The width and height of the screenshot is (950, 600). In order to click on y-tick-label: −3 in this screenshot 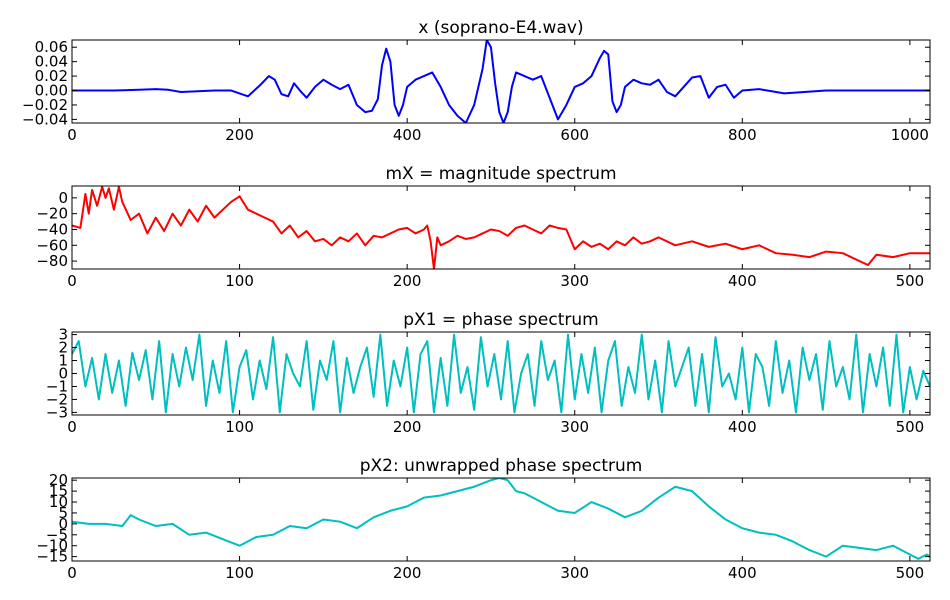, I will do `click(57, 412)`.